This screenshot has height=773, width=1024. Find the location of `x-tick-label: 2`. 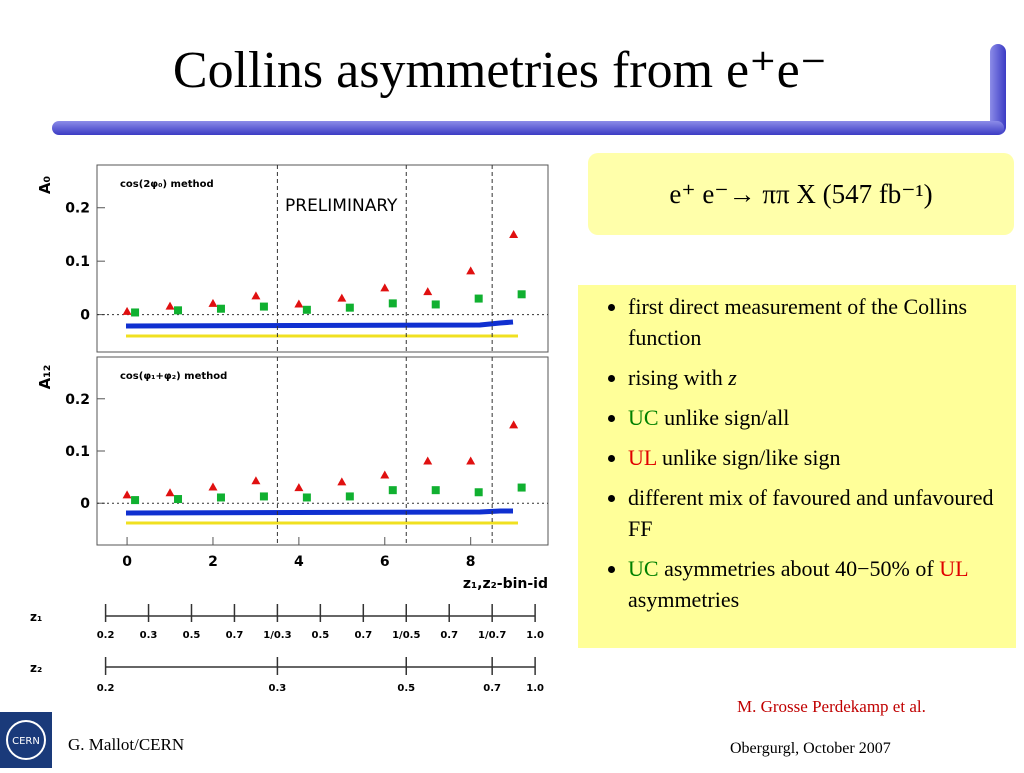

x-tick-label: 2 is located at coordinates (213, 562).